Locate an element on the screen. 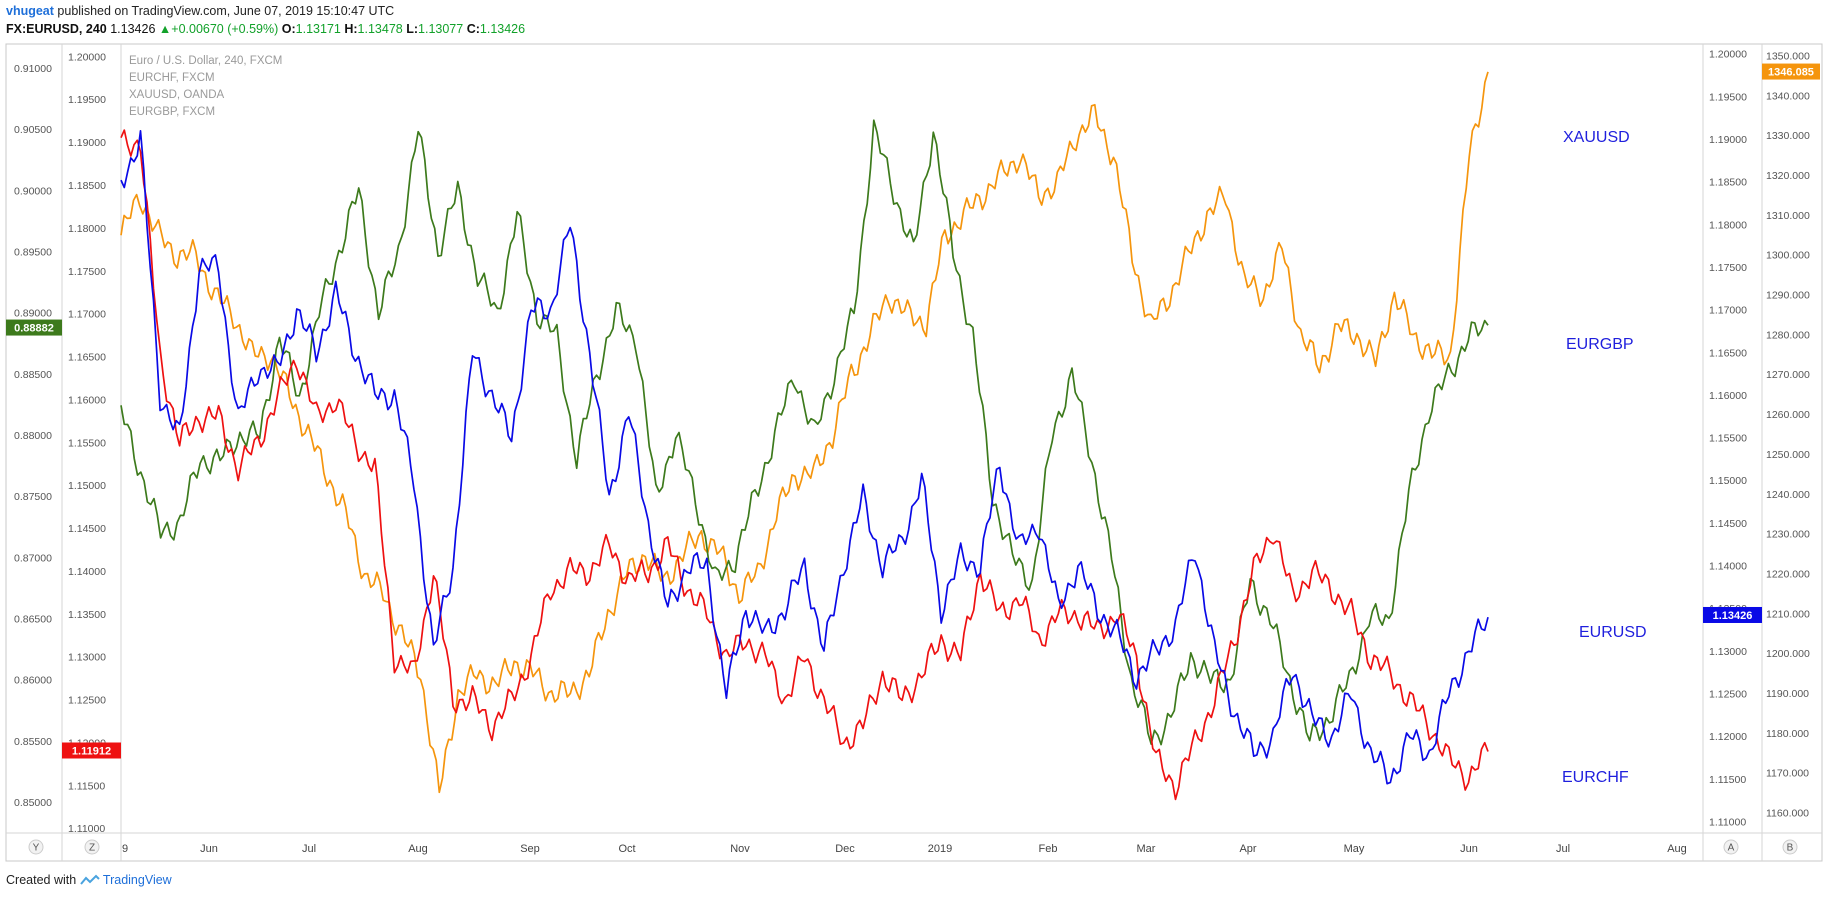 The height and width of the screenshot is (898, 1828). price-change: +0.00670 (+0.59%) is located at coordinates (225, 29).